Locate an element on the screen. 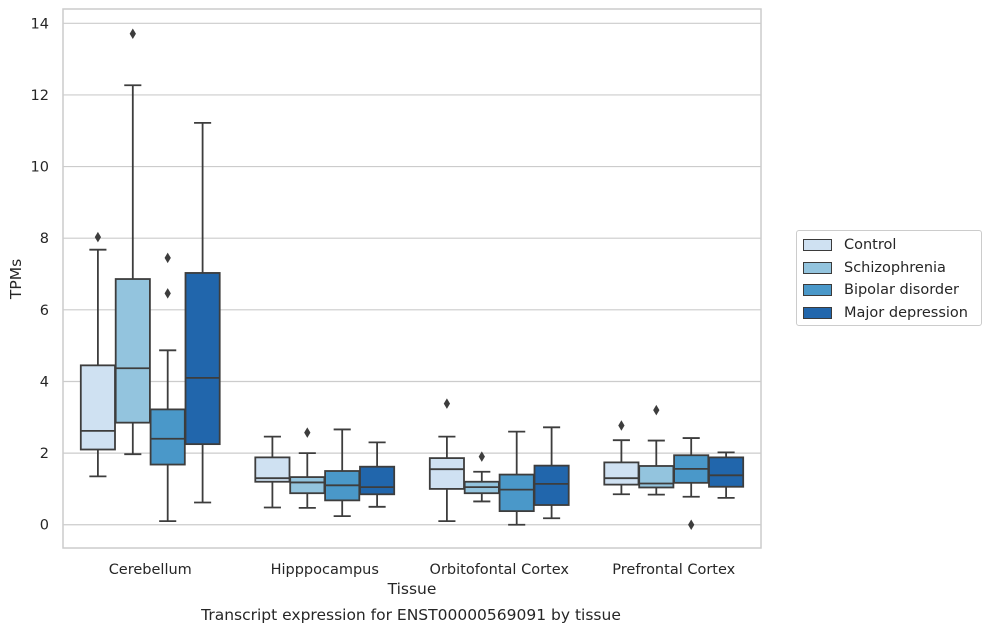 Image resolution: width=992 pixels, height=634 pixels. legend-item: Control is located at coordinates (849, 245).